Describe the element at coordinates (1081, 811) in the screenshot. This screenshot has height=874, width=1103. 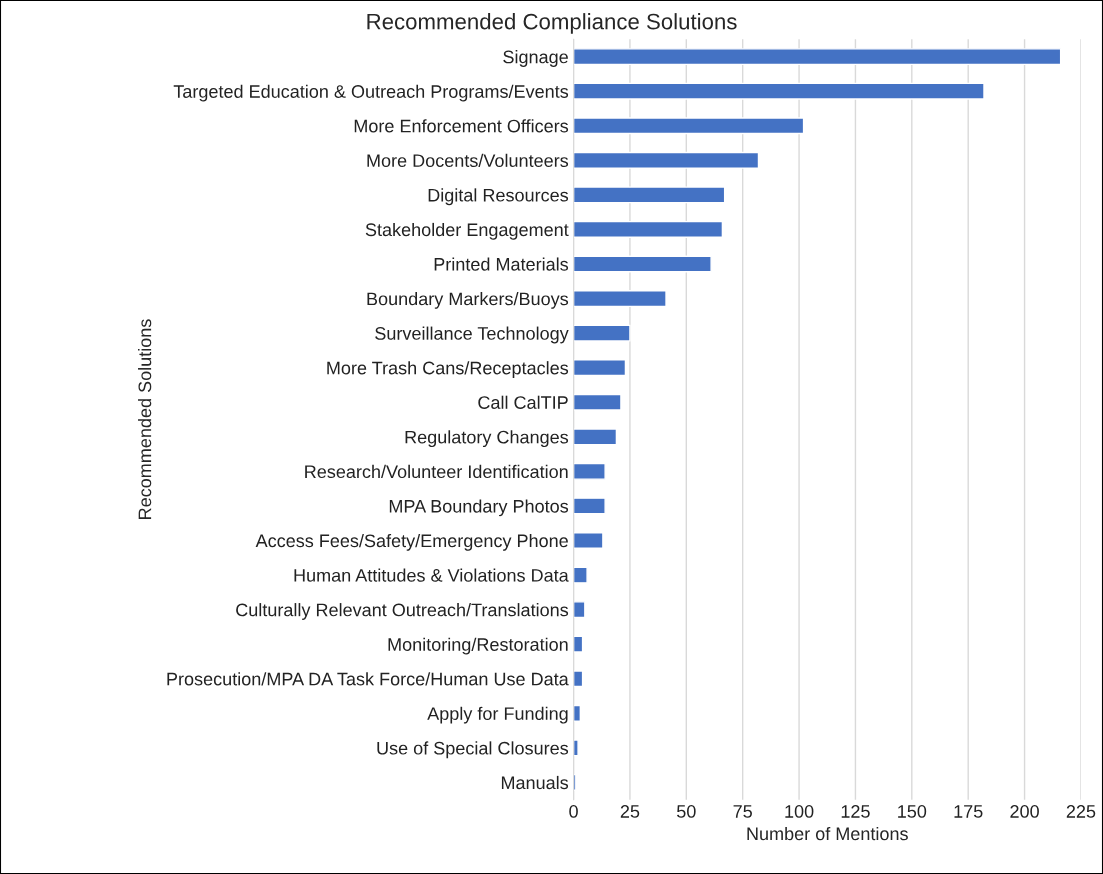
I see `x-tick-label: 225` at that location.